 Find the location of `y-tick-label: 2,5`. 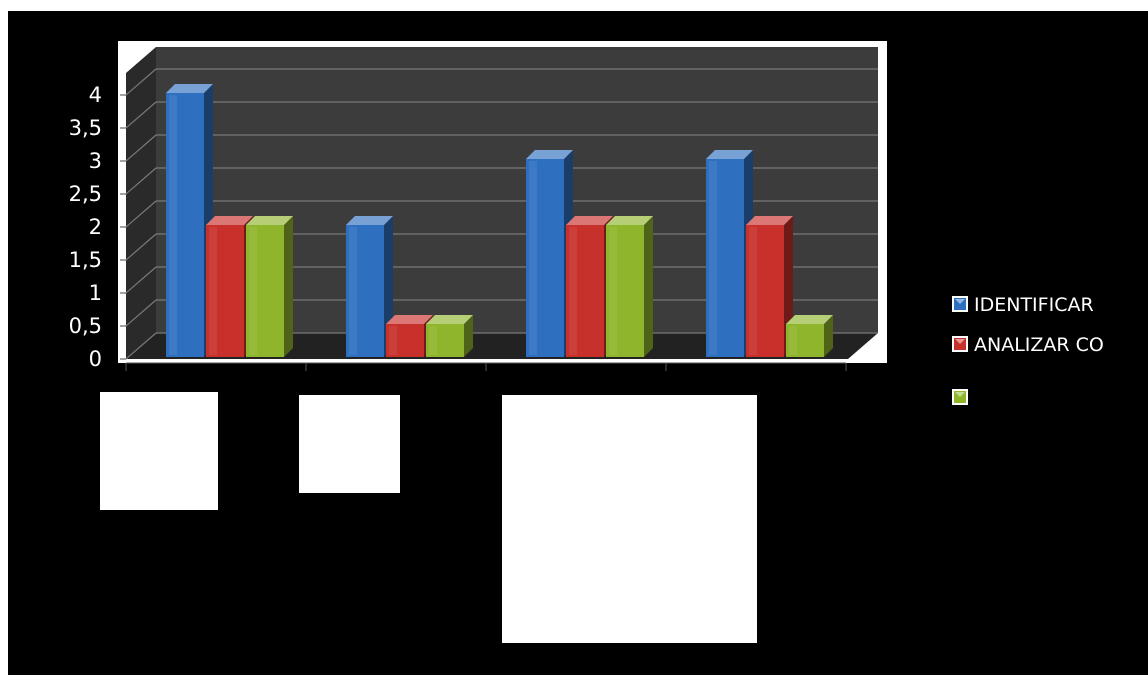

y-tick-label: 2,5 is located at coordinates (85, 194).